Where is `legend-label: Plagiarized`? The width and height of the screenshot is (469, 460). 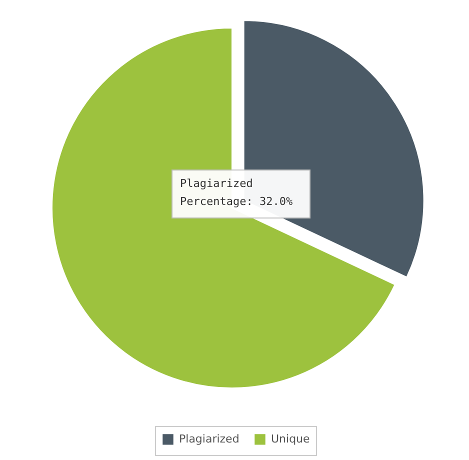 legend-label: Plagiarized is located at coordinates (209, 439).